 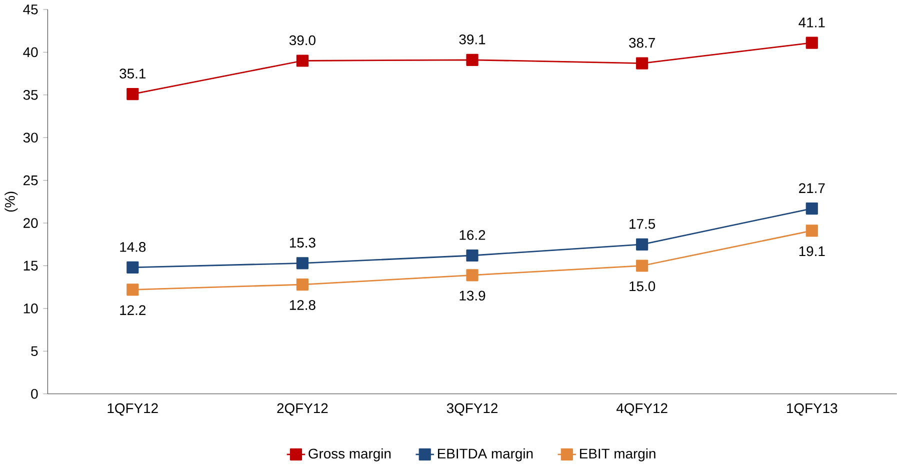 I want to click on y-tick-label: 30, so click(x=30, y=137).